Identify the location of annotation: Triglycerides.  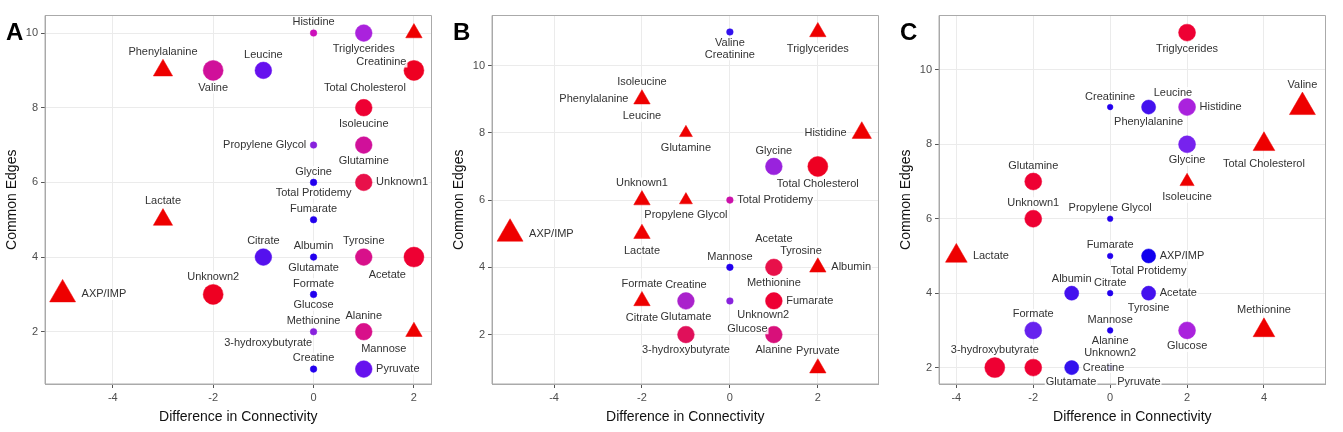
(818, 47).